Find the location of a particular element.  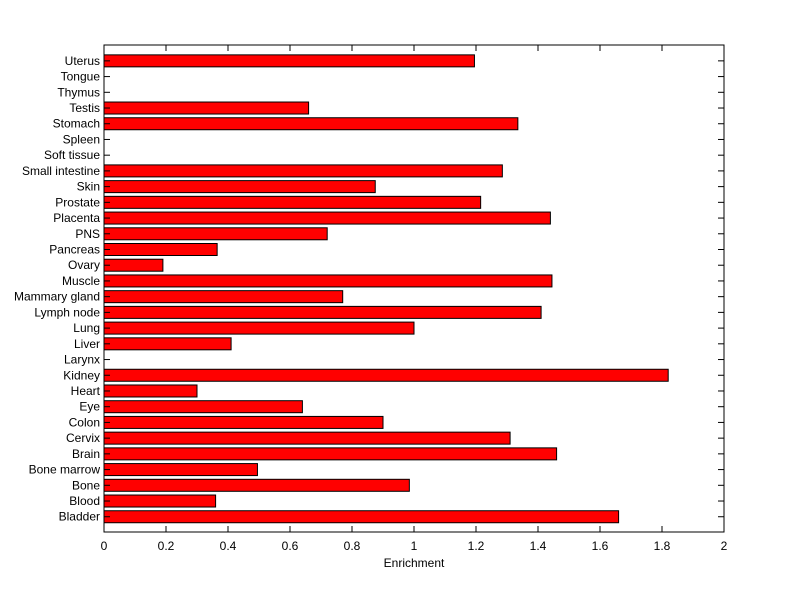

x-tick-label: 2 is located at coordinates (724, 546).